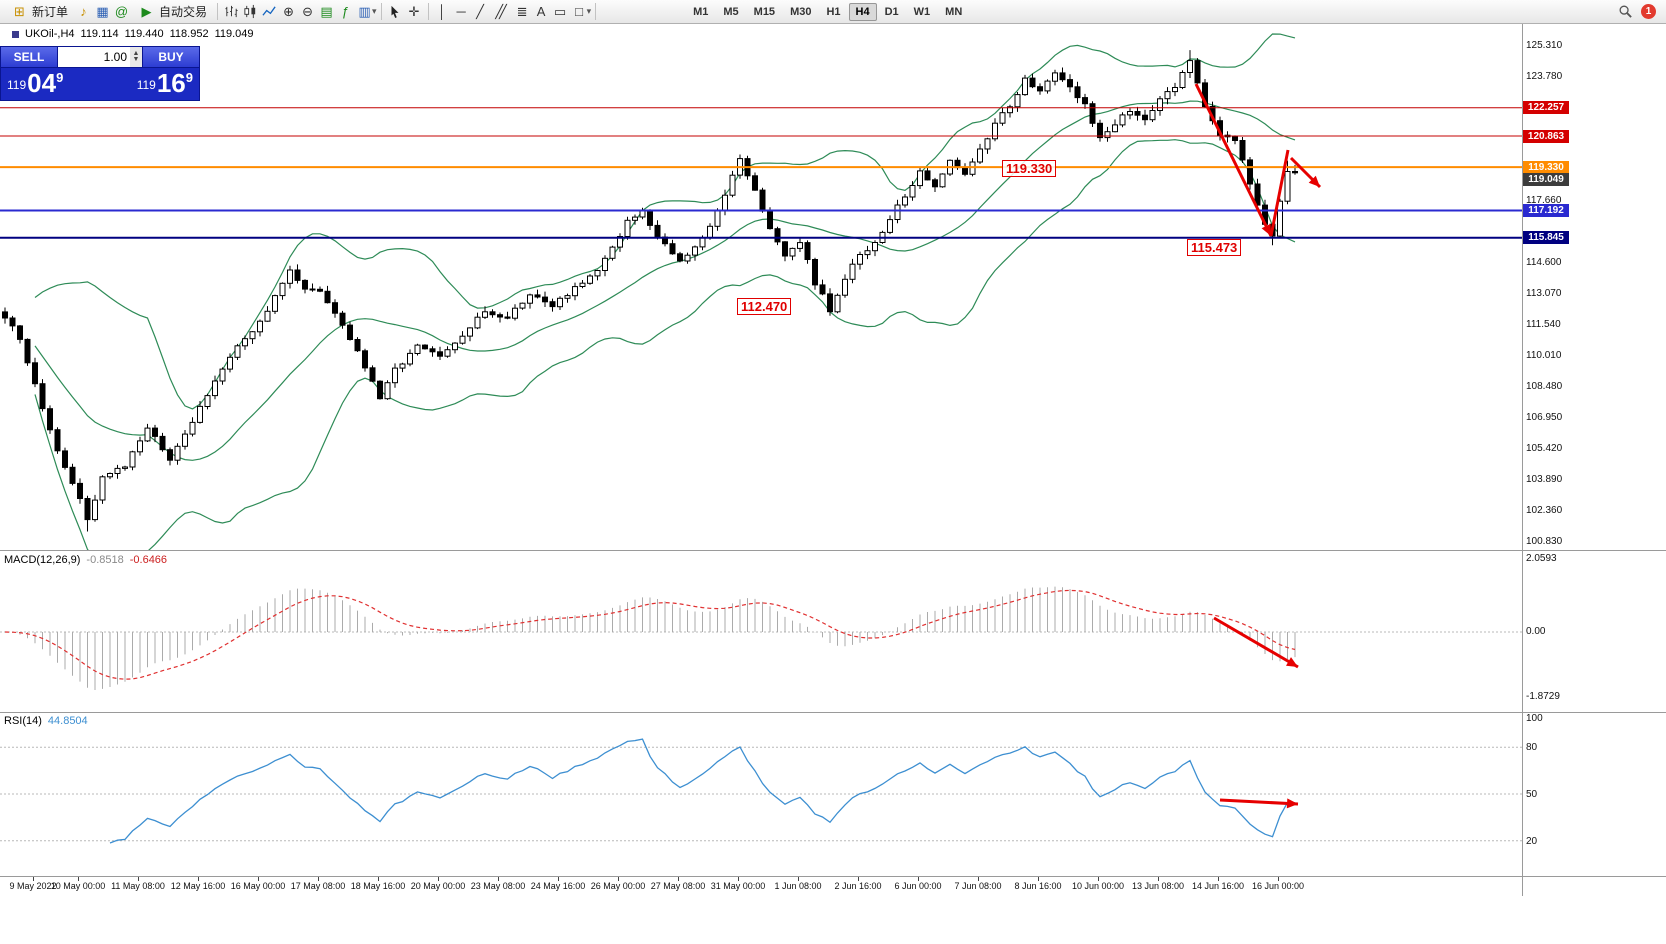 The image size is (1666, 944). I want to click on ask-prefix: 119, so click(146, 85).